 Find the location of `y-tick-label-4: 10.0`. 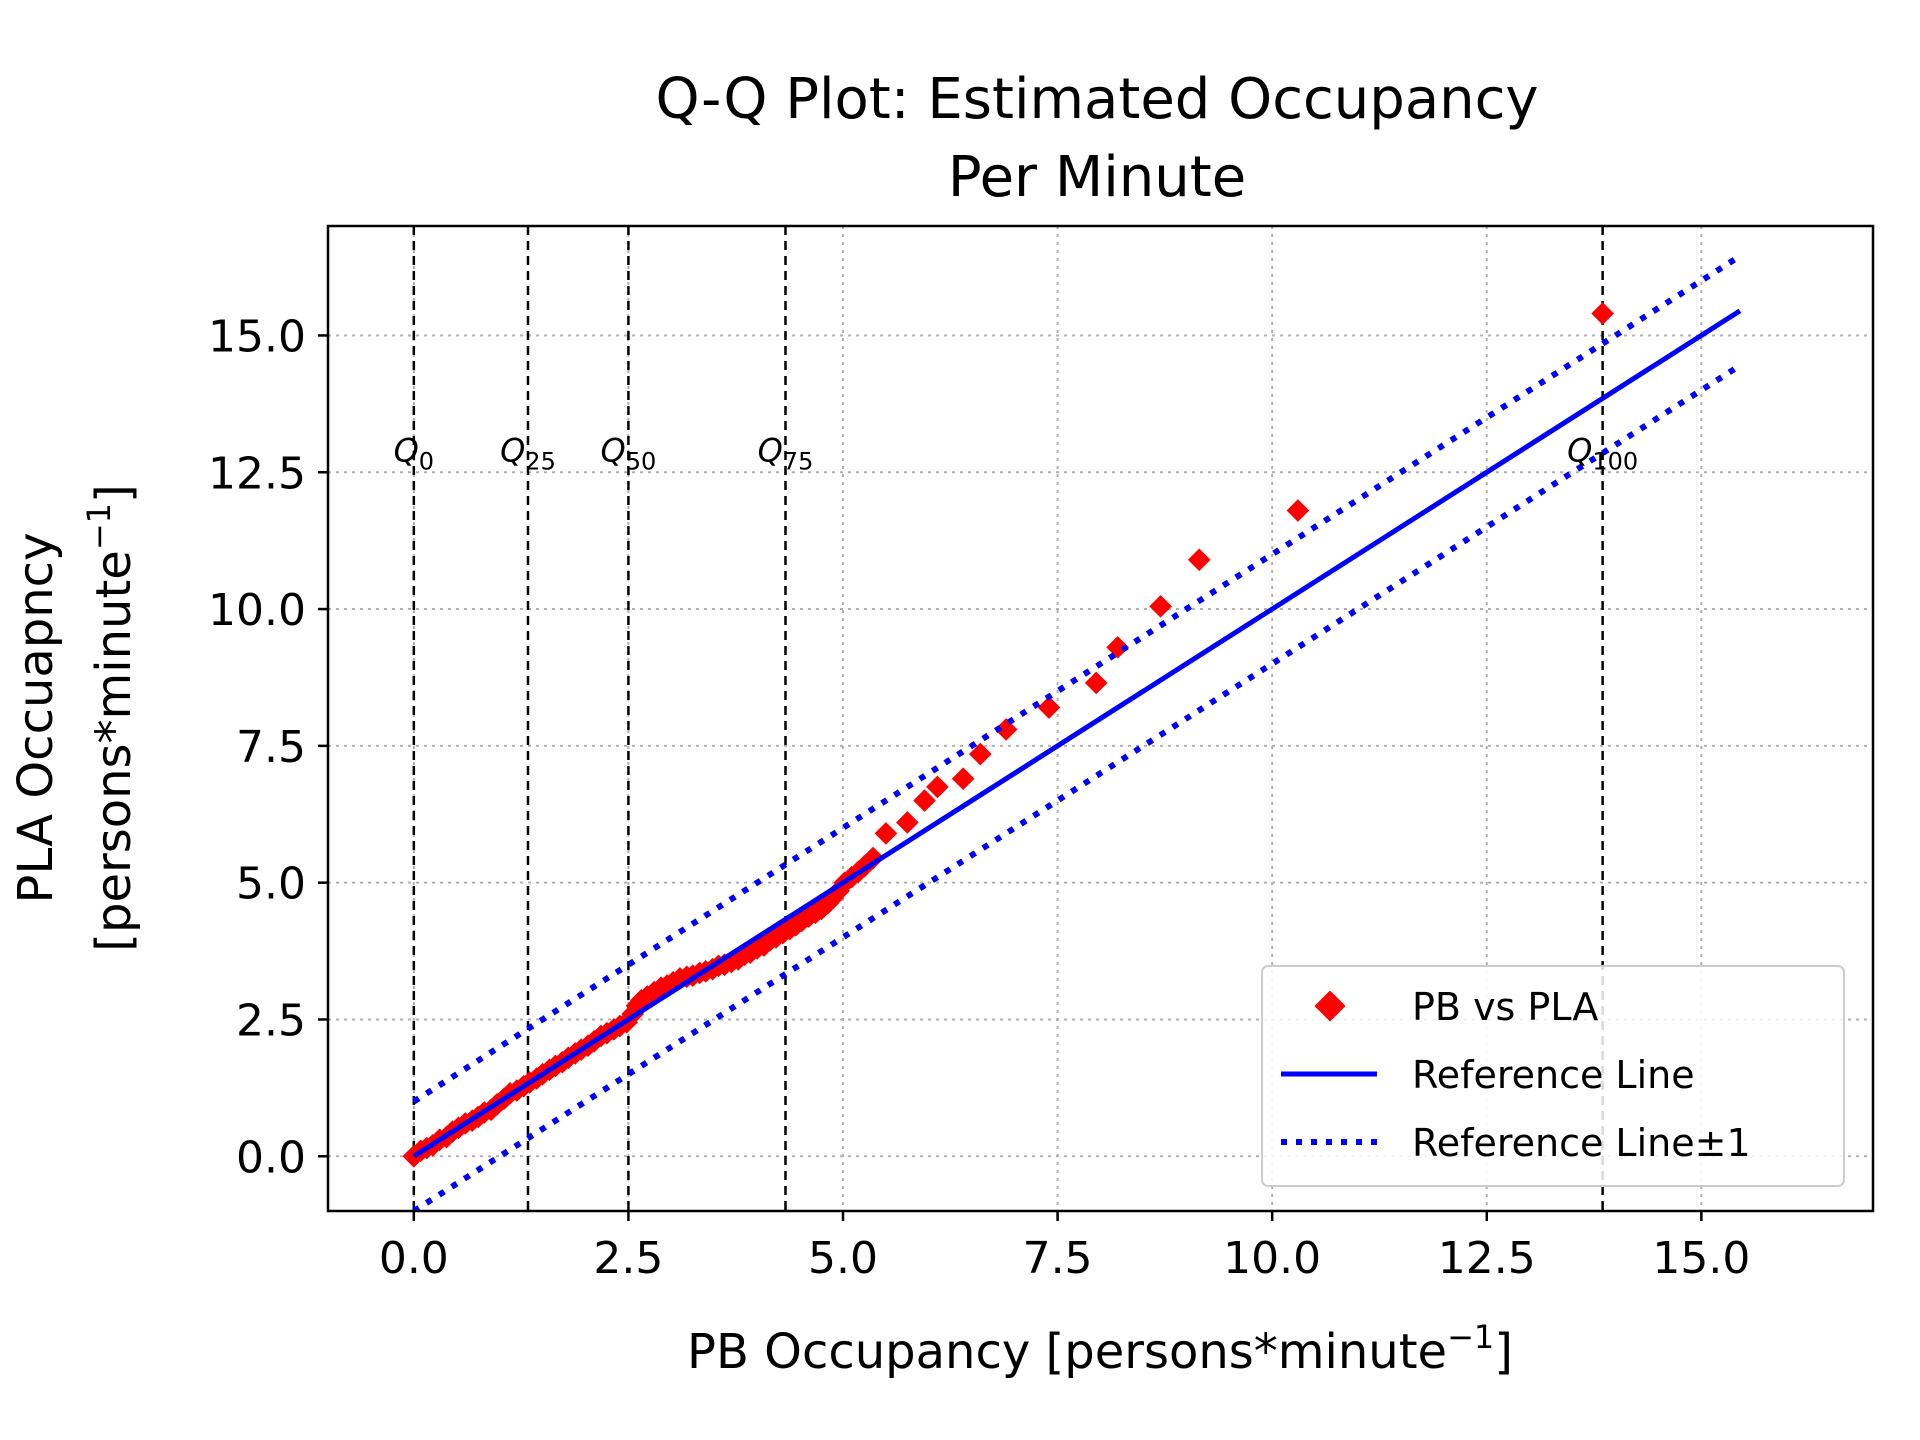

y-tick-label-4: 10.0 is located at coordinates (257, 610).